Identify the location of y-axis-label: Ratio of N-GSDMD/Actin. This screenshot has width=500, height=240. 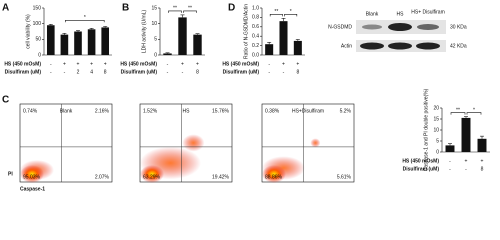
(246, 31).